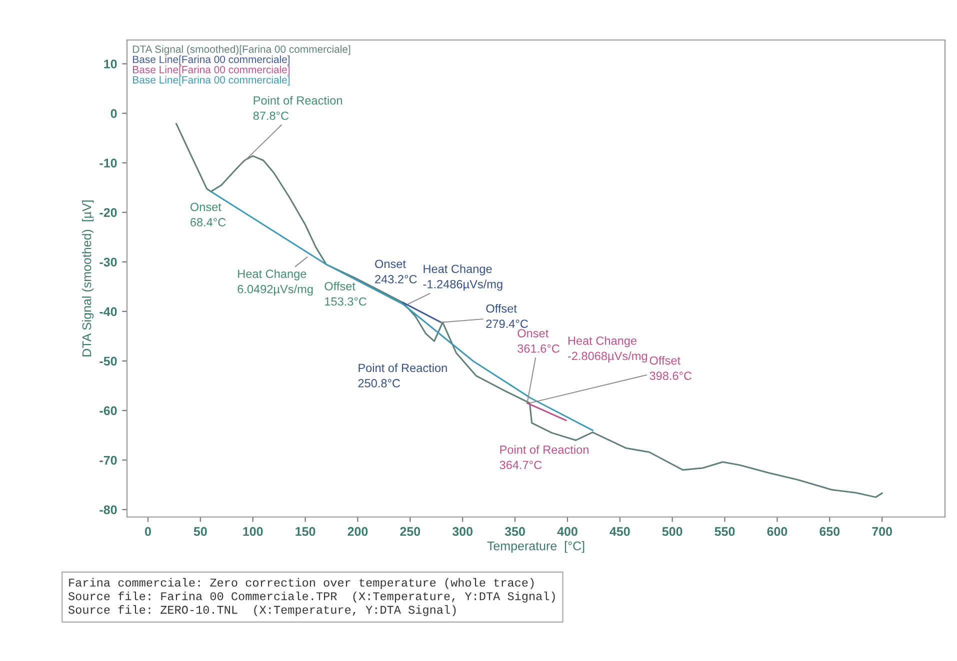  Describe the element at coordinates (108, 262) in the screenshot. I see `y-tick-label: -30` at that location.